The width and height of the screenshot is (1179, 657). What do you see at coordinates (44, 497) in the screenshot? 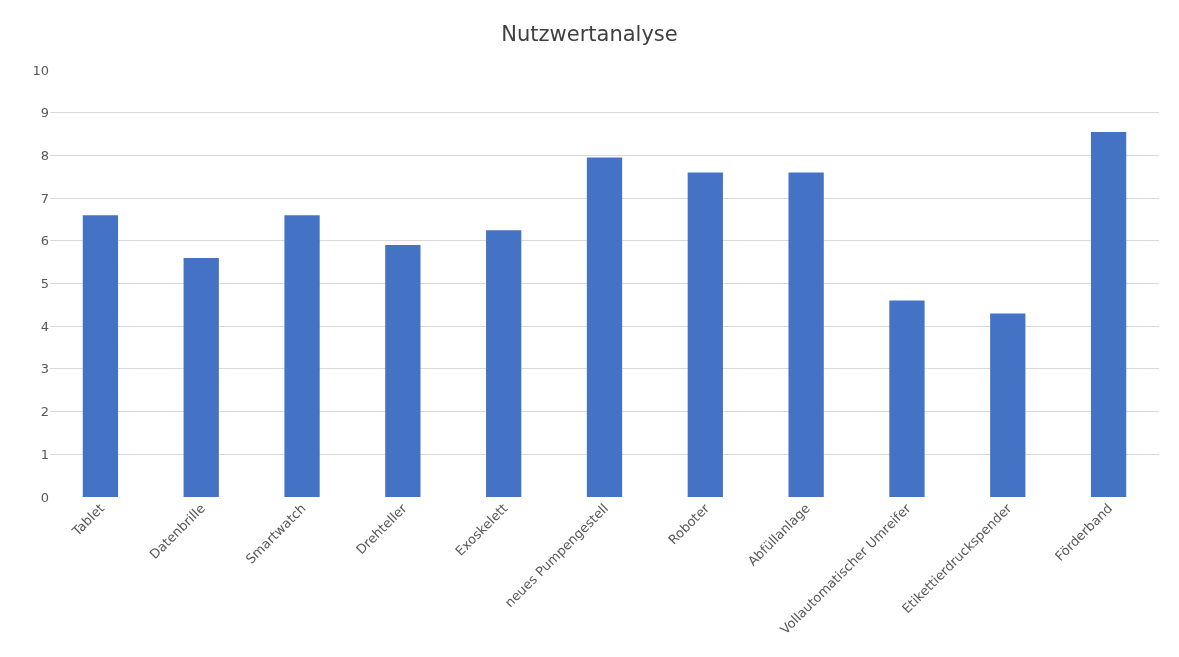
I see `y-tick-label: 0` at bounding box center [44, 497].